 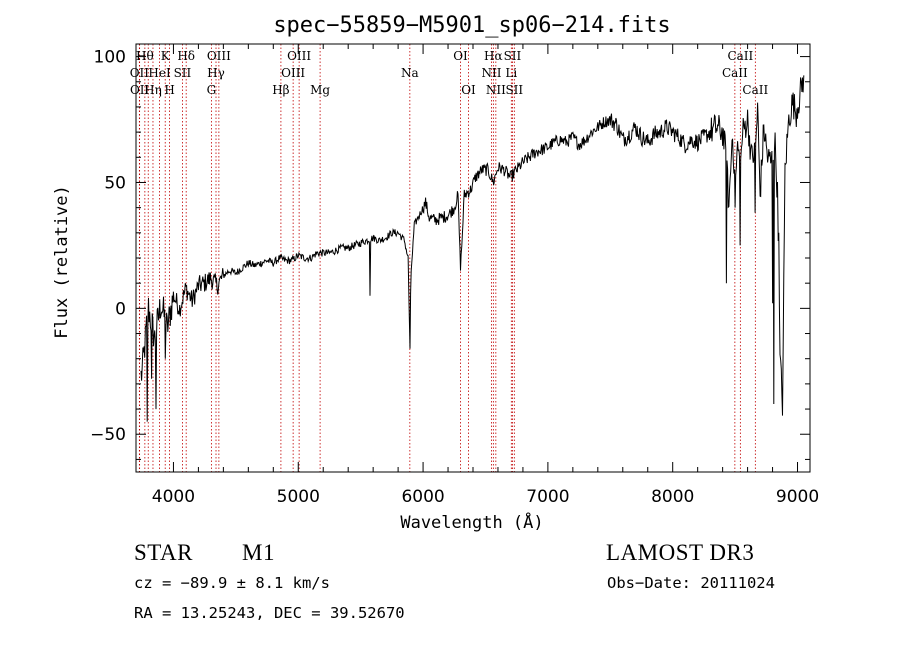 I want to click on line-marker-label: Hβ, so click(x=280, y=90).